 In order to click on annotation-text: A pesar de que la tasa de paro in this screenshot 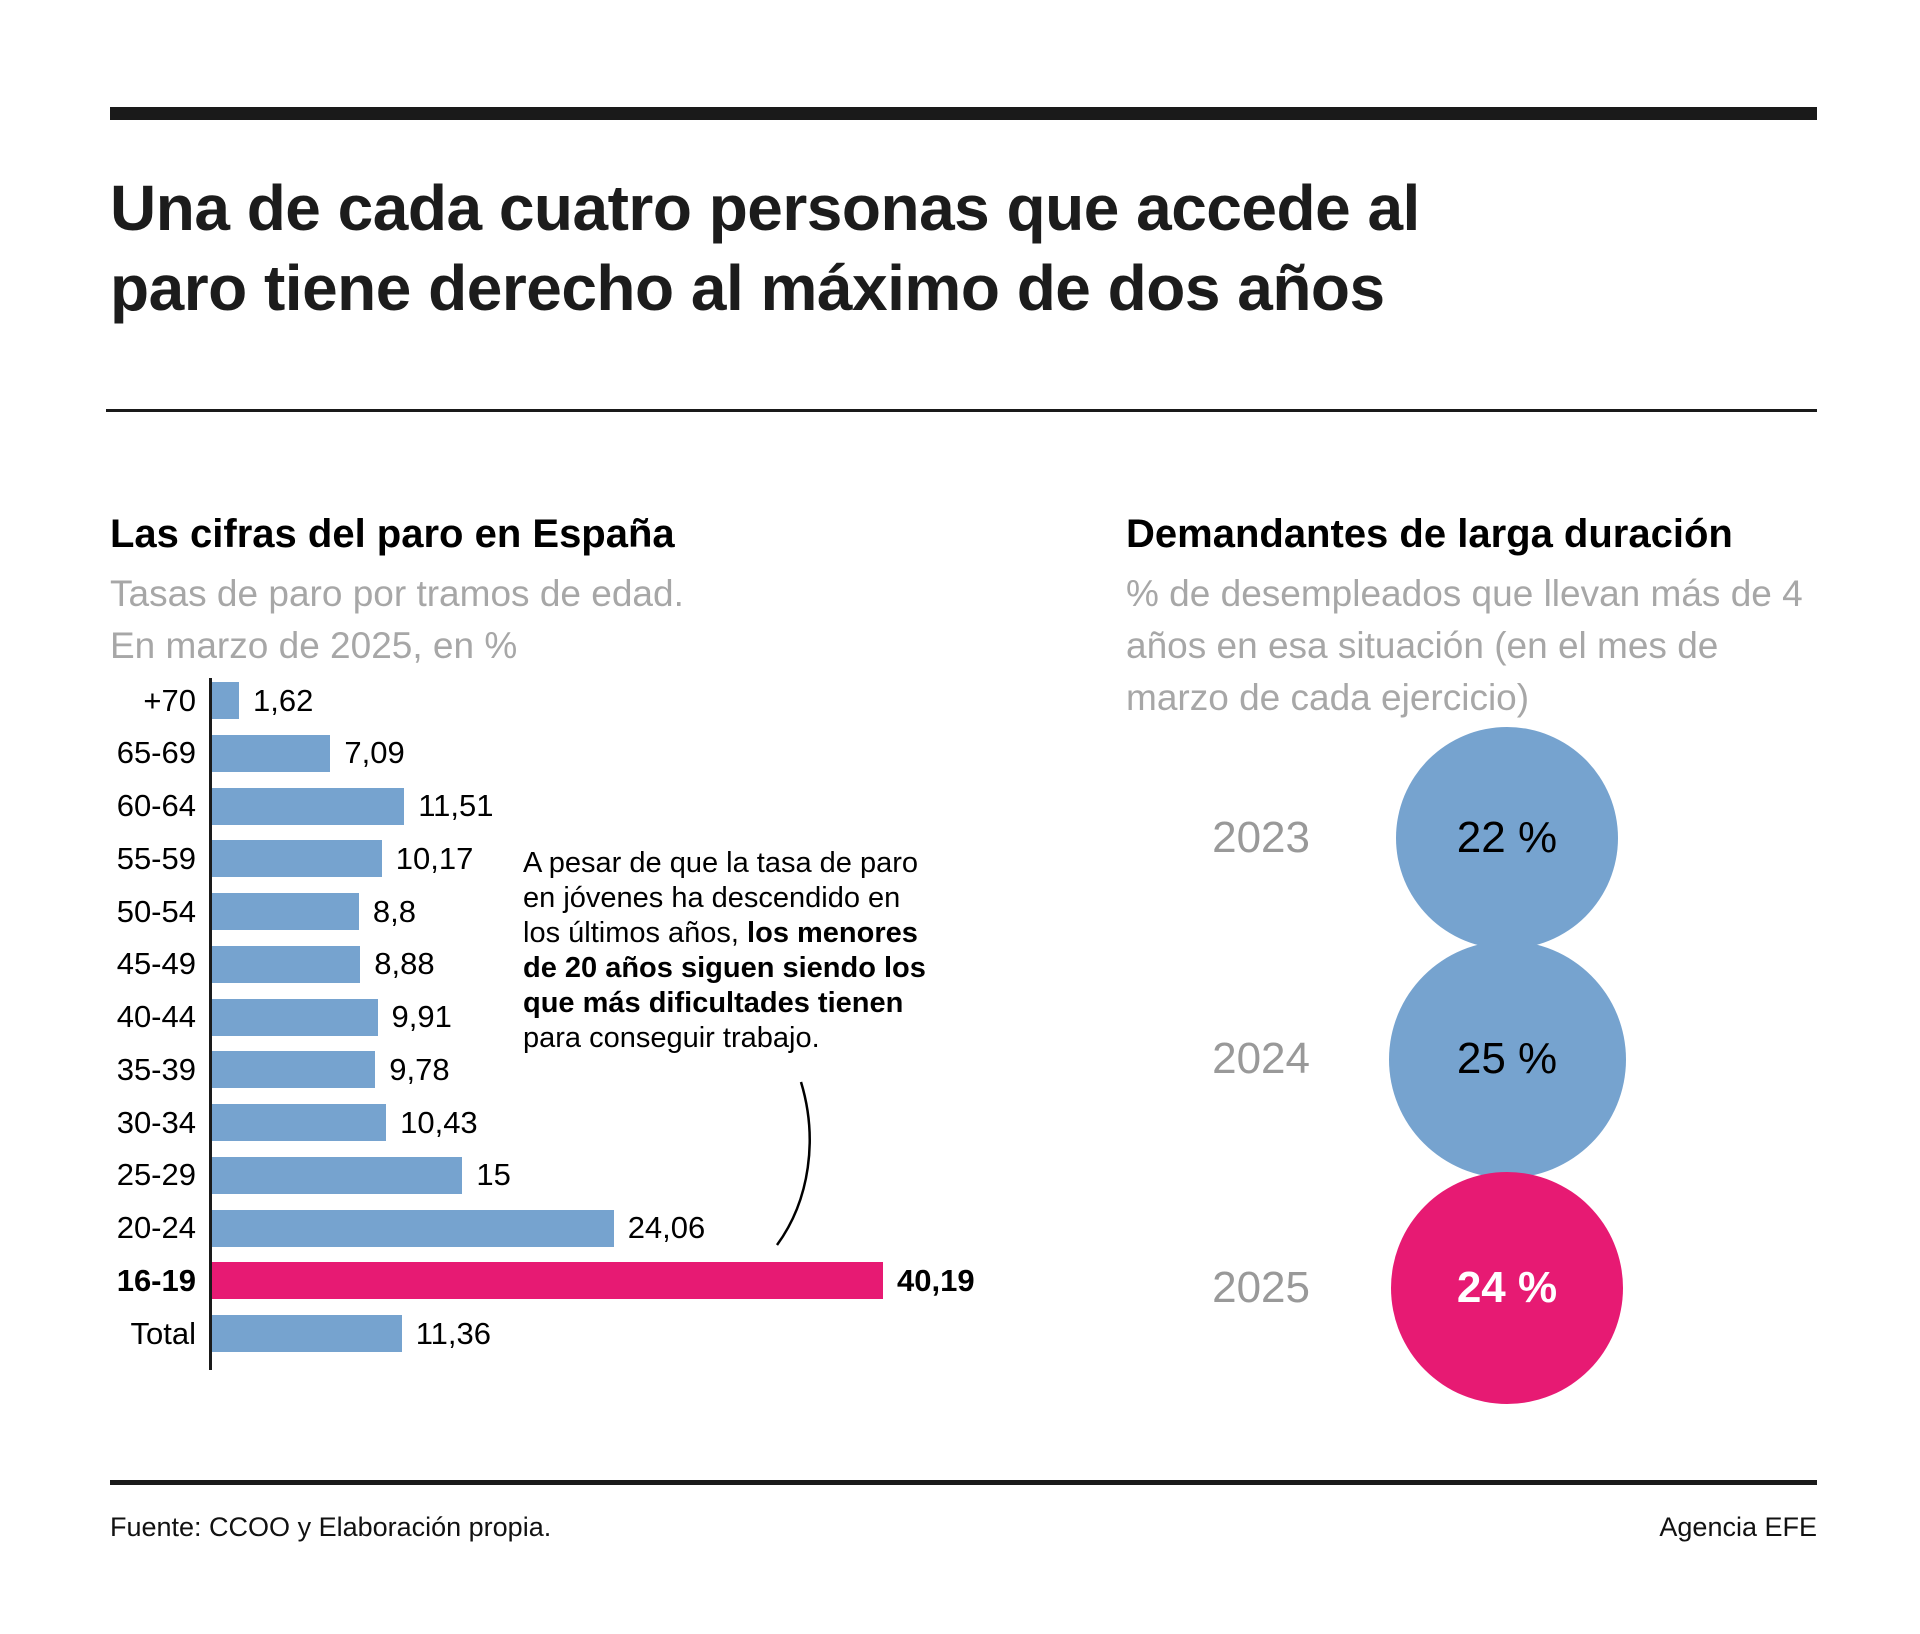, I will do `click(721, 863)`.